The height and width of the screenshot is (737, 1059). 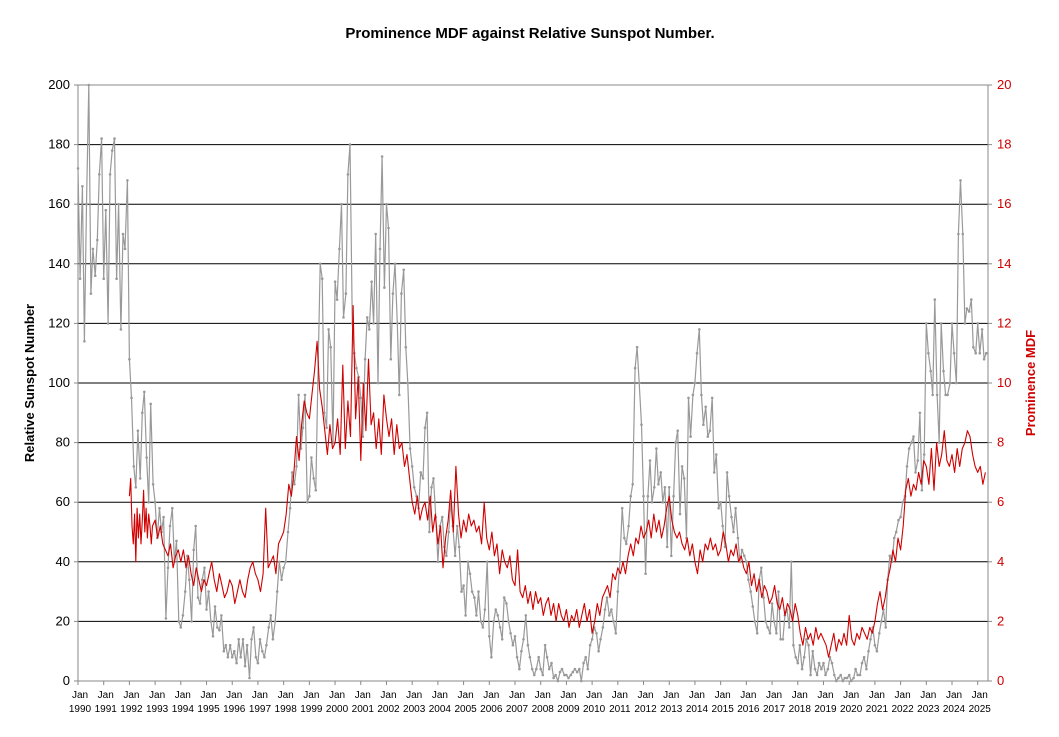 What do you see at coordinates (286, 709) in the screenshot?
I see `x-tick-year-label: 1998` at bounding box center [286, 709].